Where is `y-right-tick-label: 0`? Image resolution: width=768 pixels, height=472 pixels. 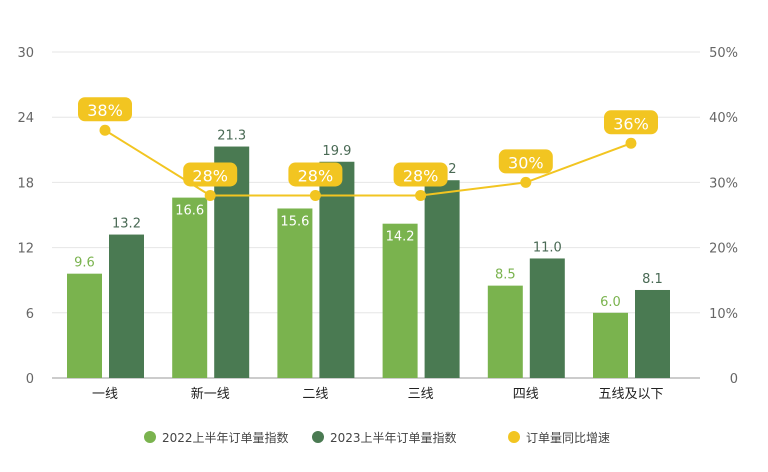
y-right-tick-label: 0 is located at coordinates (734, 379).